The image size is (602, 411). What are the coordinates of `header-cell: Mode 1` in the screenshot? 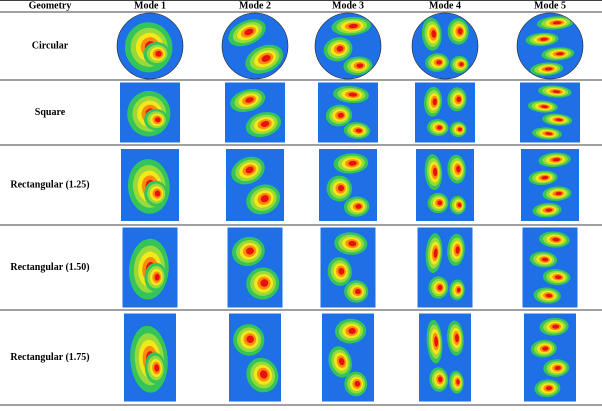 It's located at (150, 5).